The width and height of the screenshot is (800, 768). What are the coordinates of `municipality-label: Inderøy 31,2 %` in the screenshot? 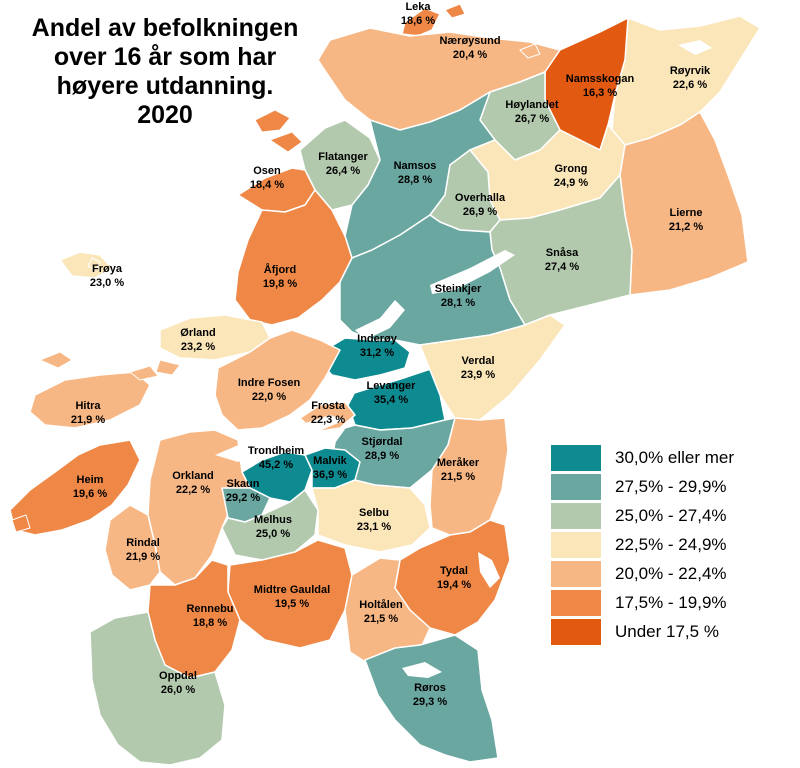 It's located at (377, 346).